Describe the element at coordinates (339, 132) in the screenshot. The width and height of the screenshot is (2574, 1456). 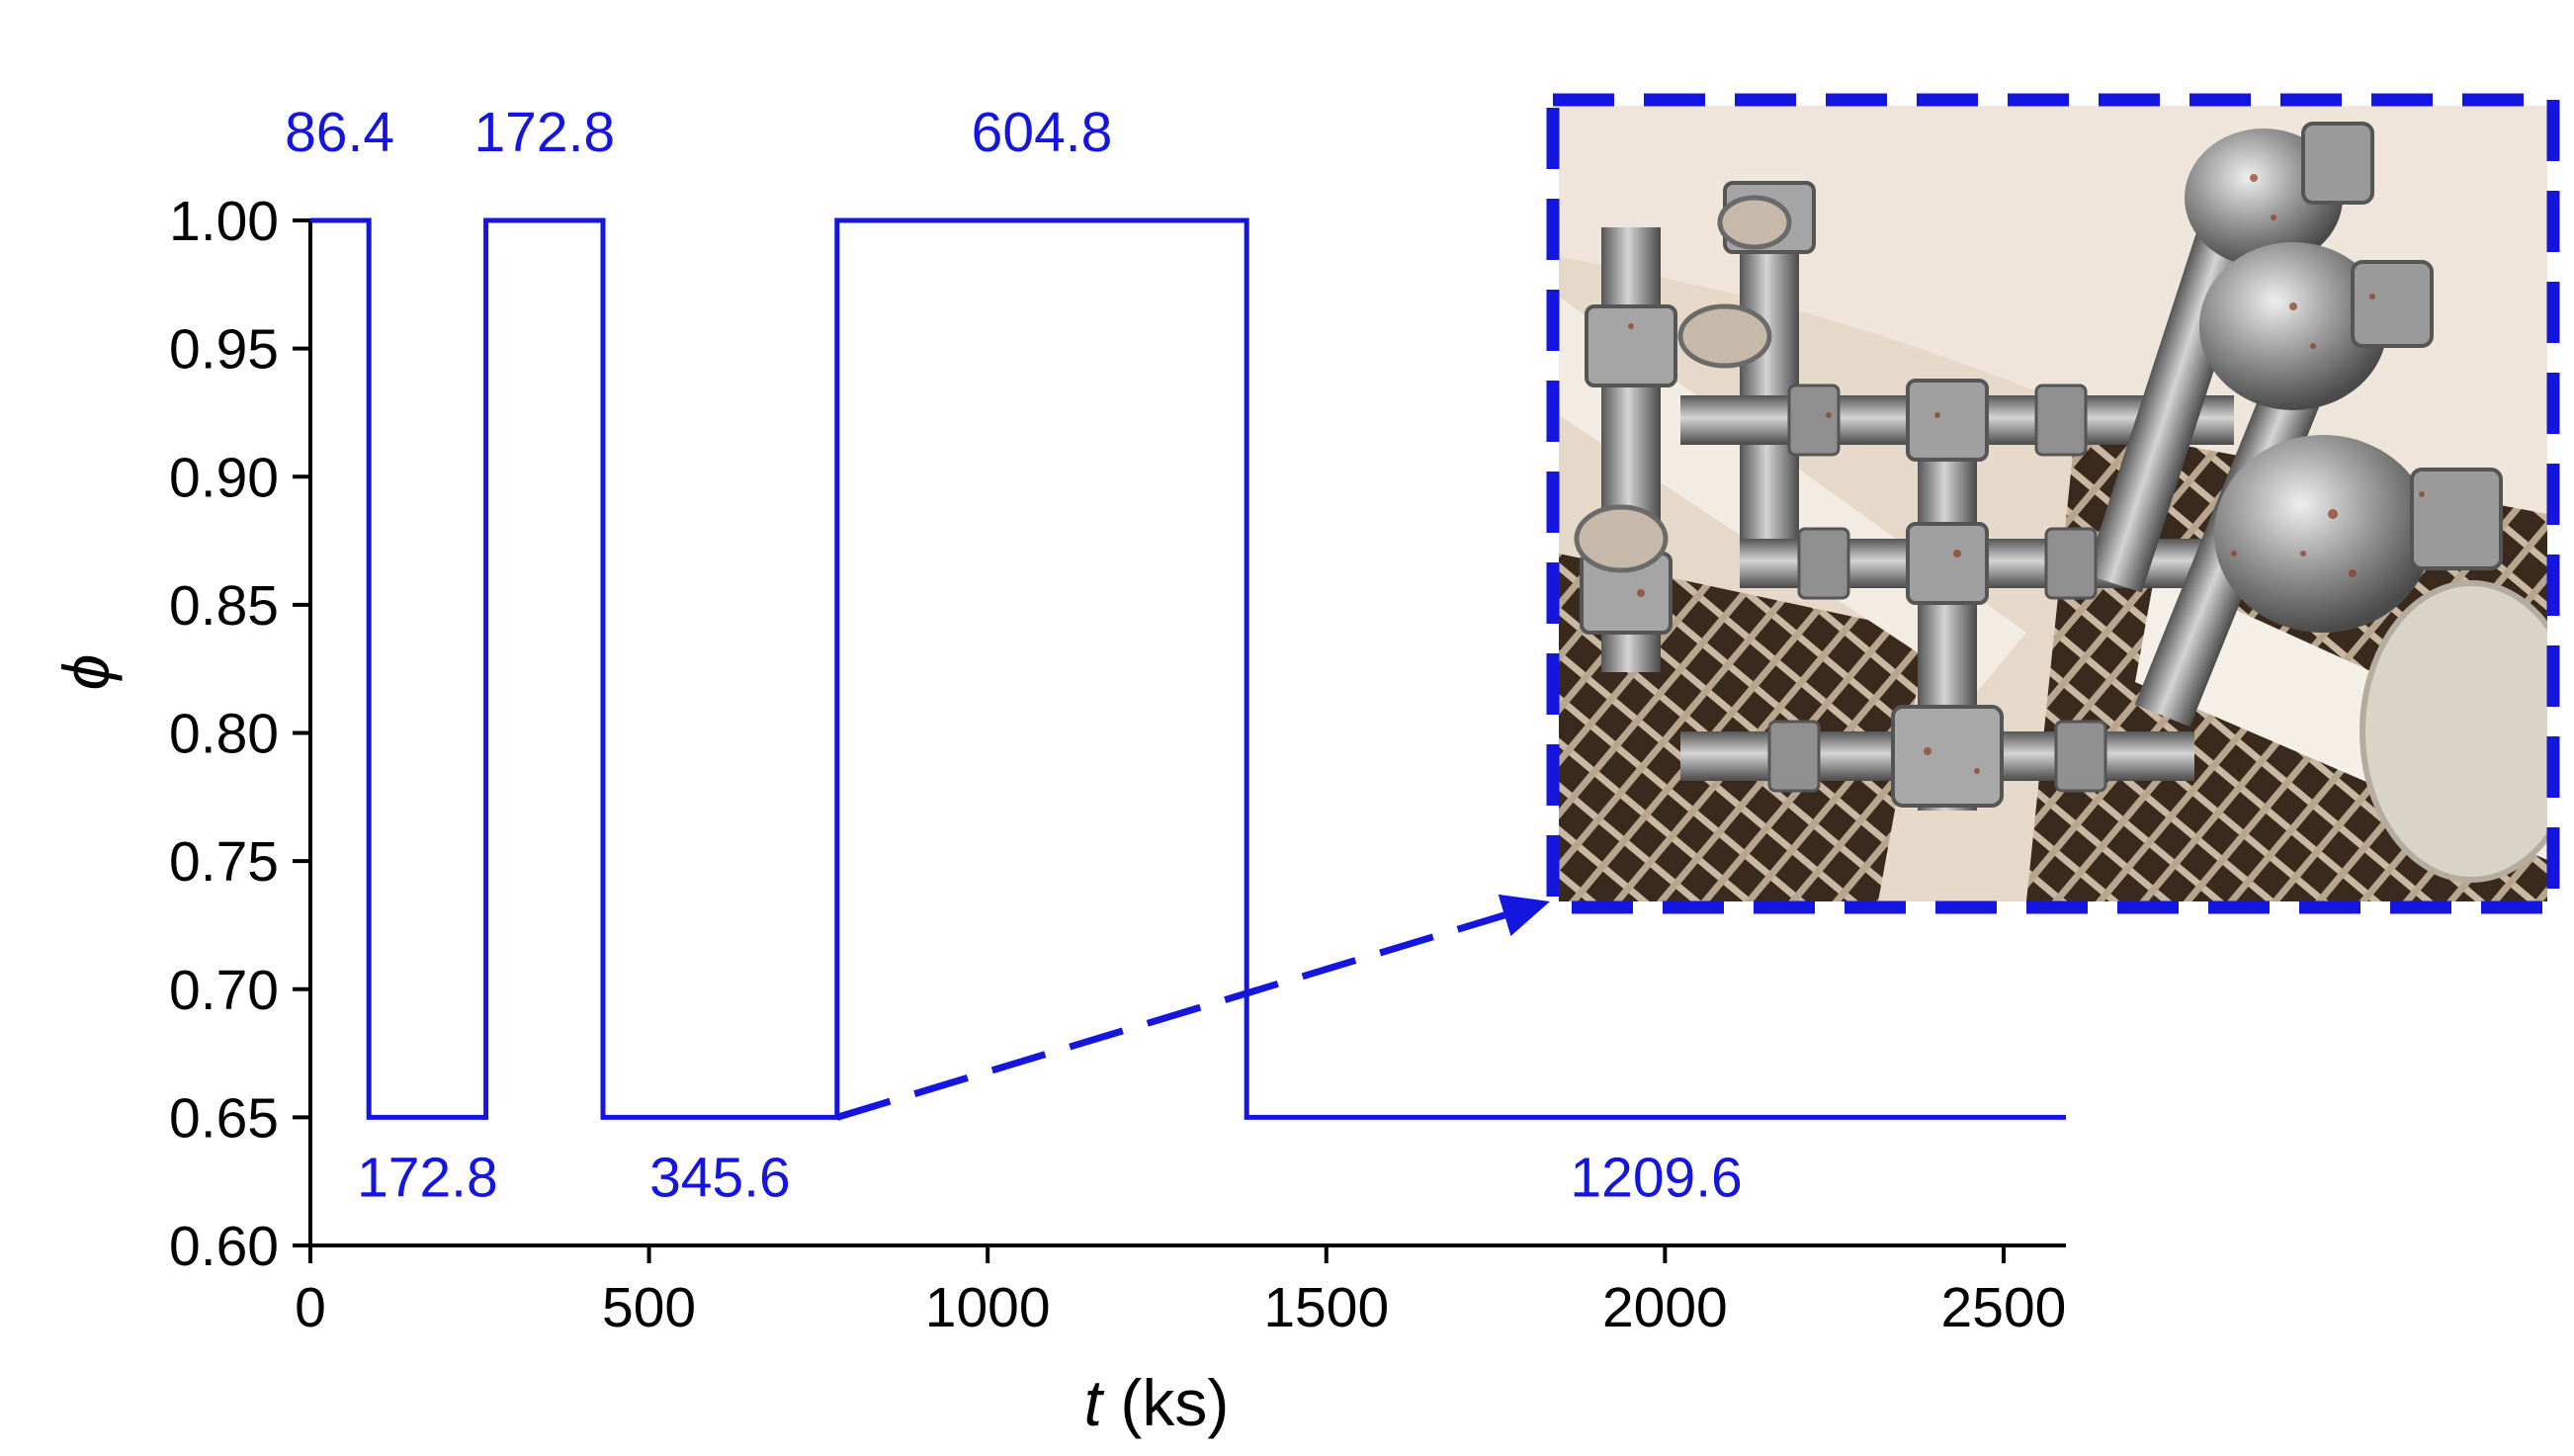
I see `duration-label-0: 86.4` at that location.